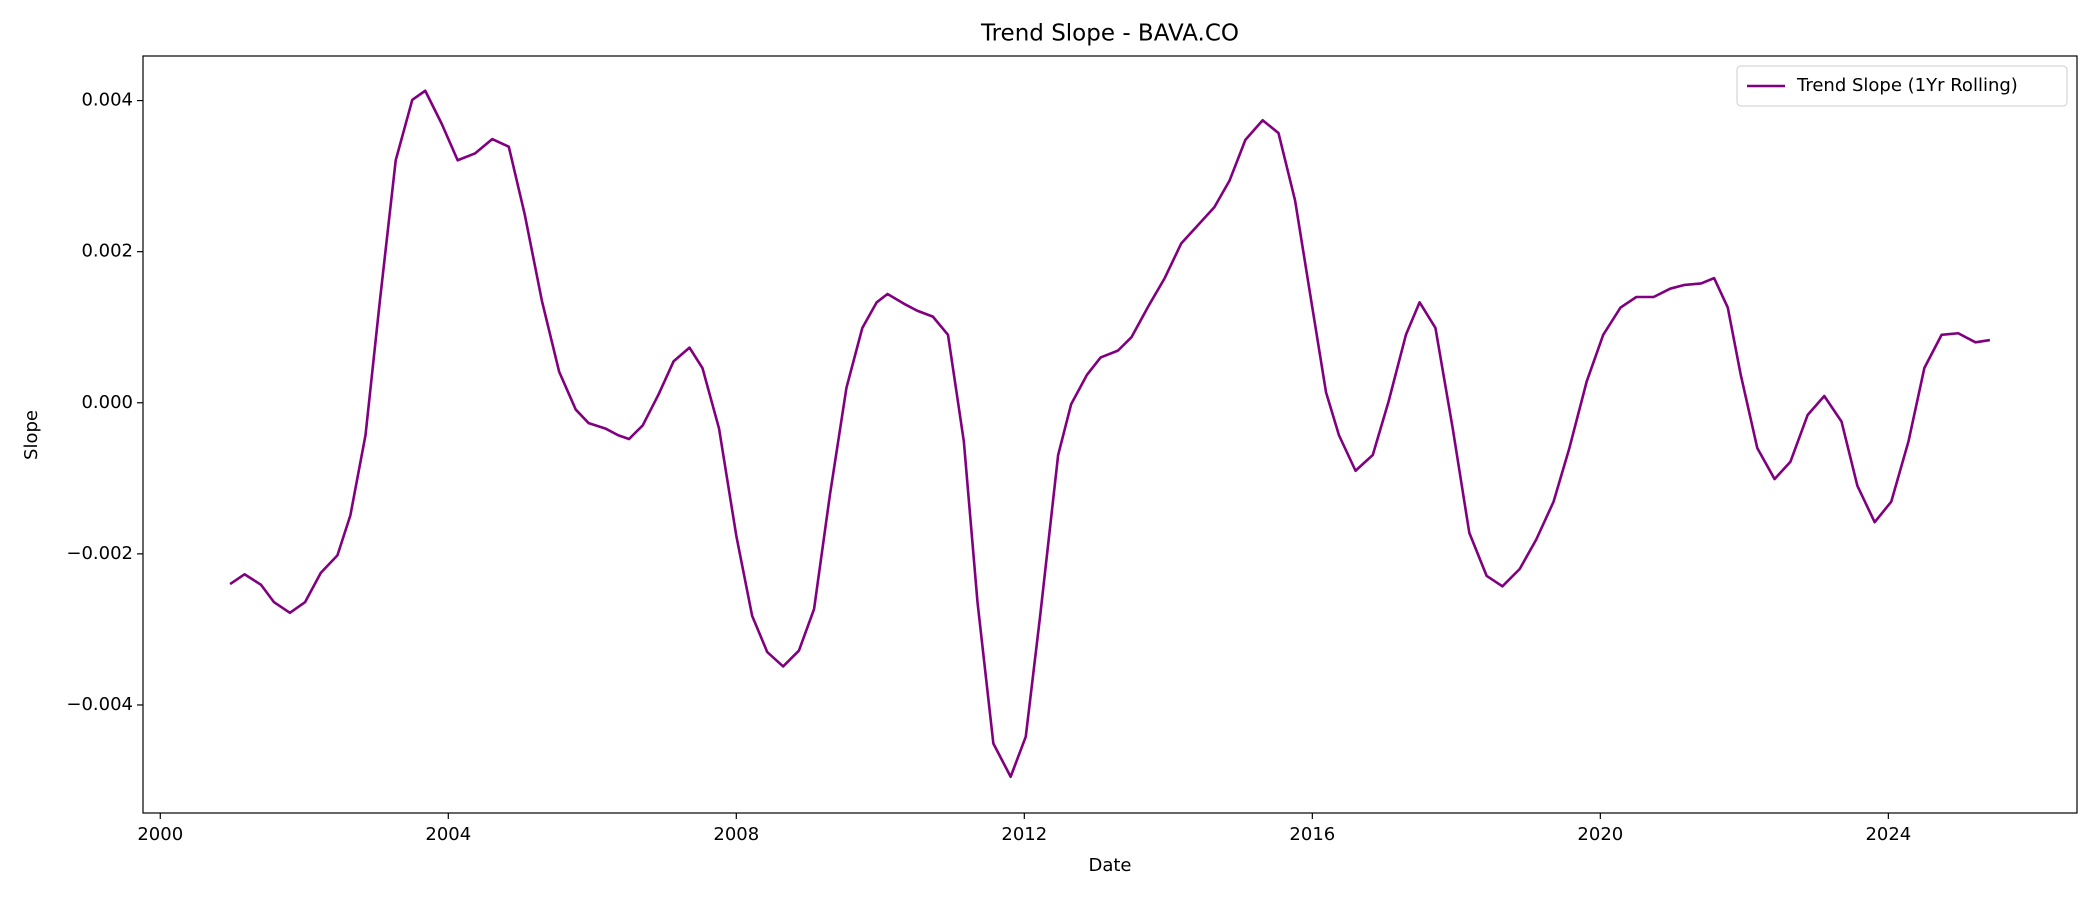  Describe the element at coordinates (1907, 85) in the screenshot. I see `legend-label: Trend Slope (1Yr Rolling)` at that location.